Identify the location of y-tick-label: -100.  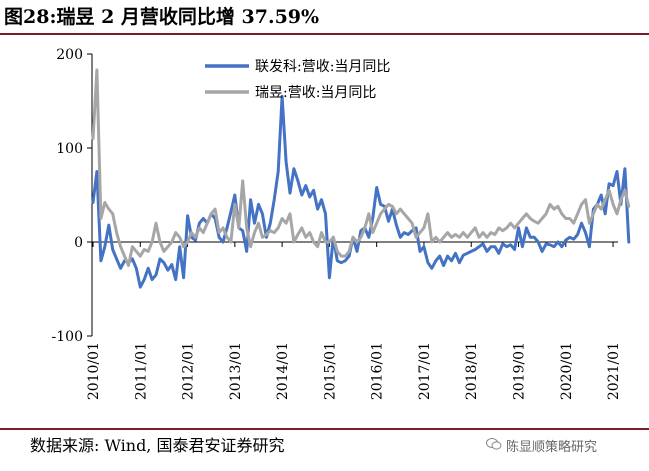
(67, 337).